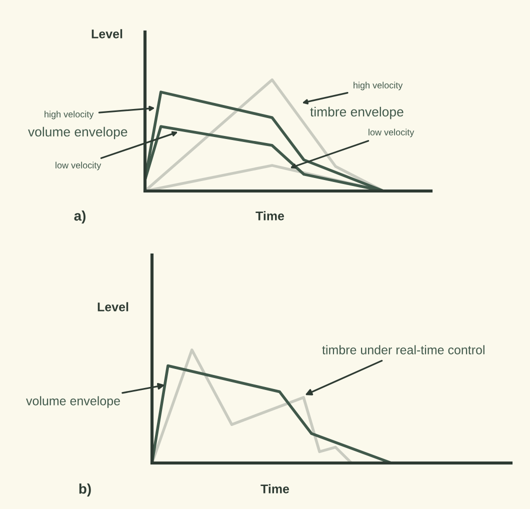  I want to click on annotation: timbre envelope, so click(357, 113).